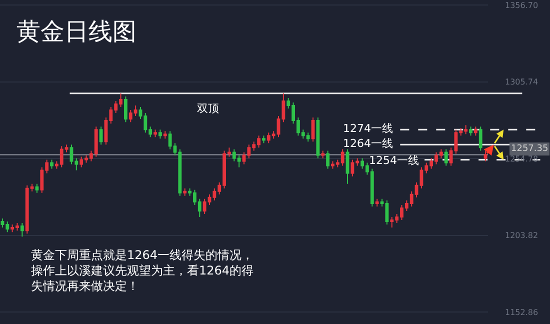  Describe the element at coordinates (521, 5) in the screenshot. I see `y-tick-label: 1356.70` at that location.